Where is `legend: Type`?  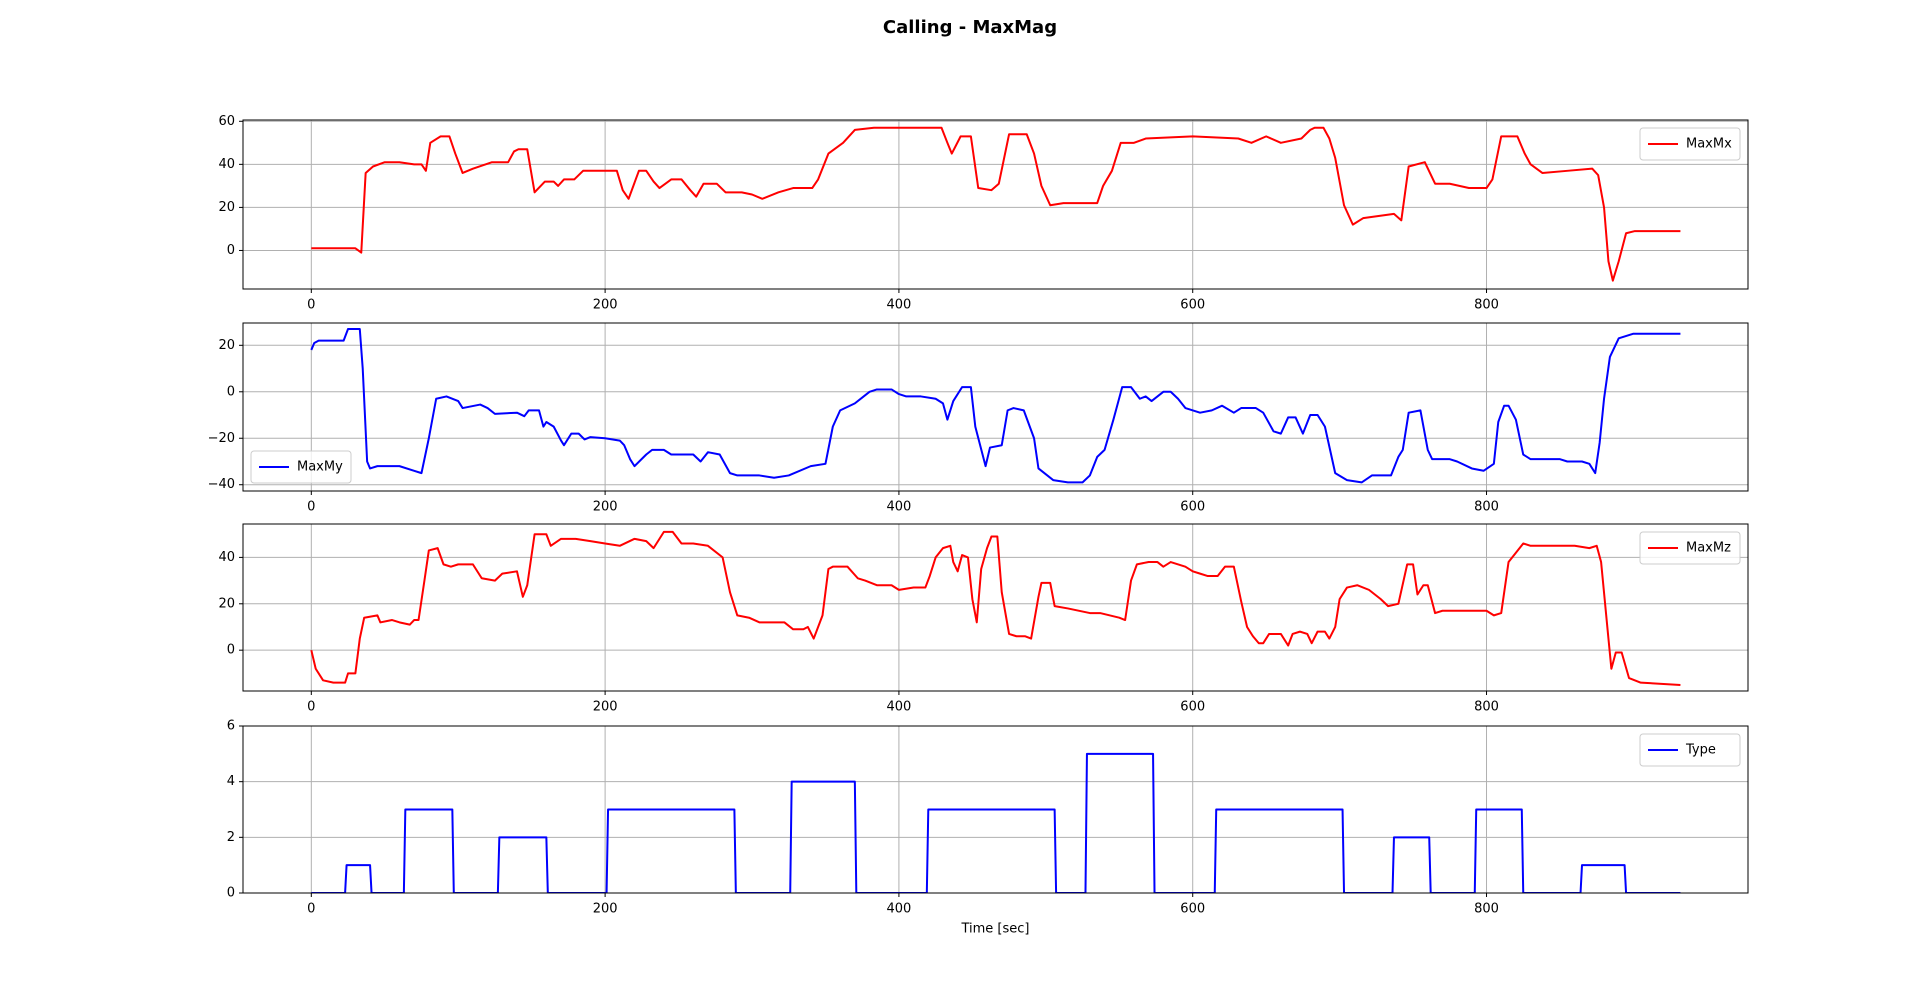 legend: Type is located at coordinates (1690, 750).